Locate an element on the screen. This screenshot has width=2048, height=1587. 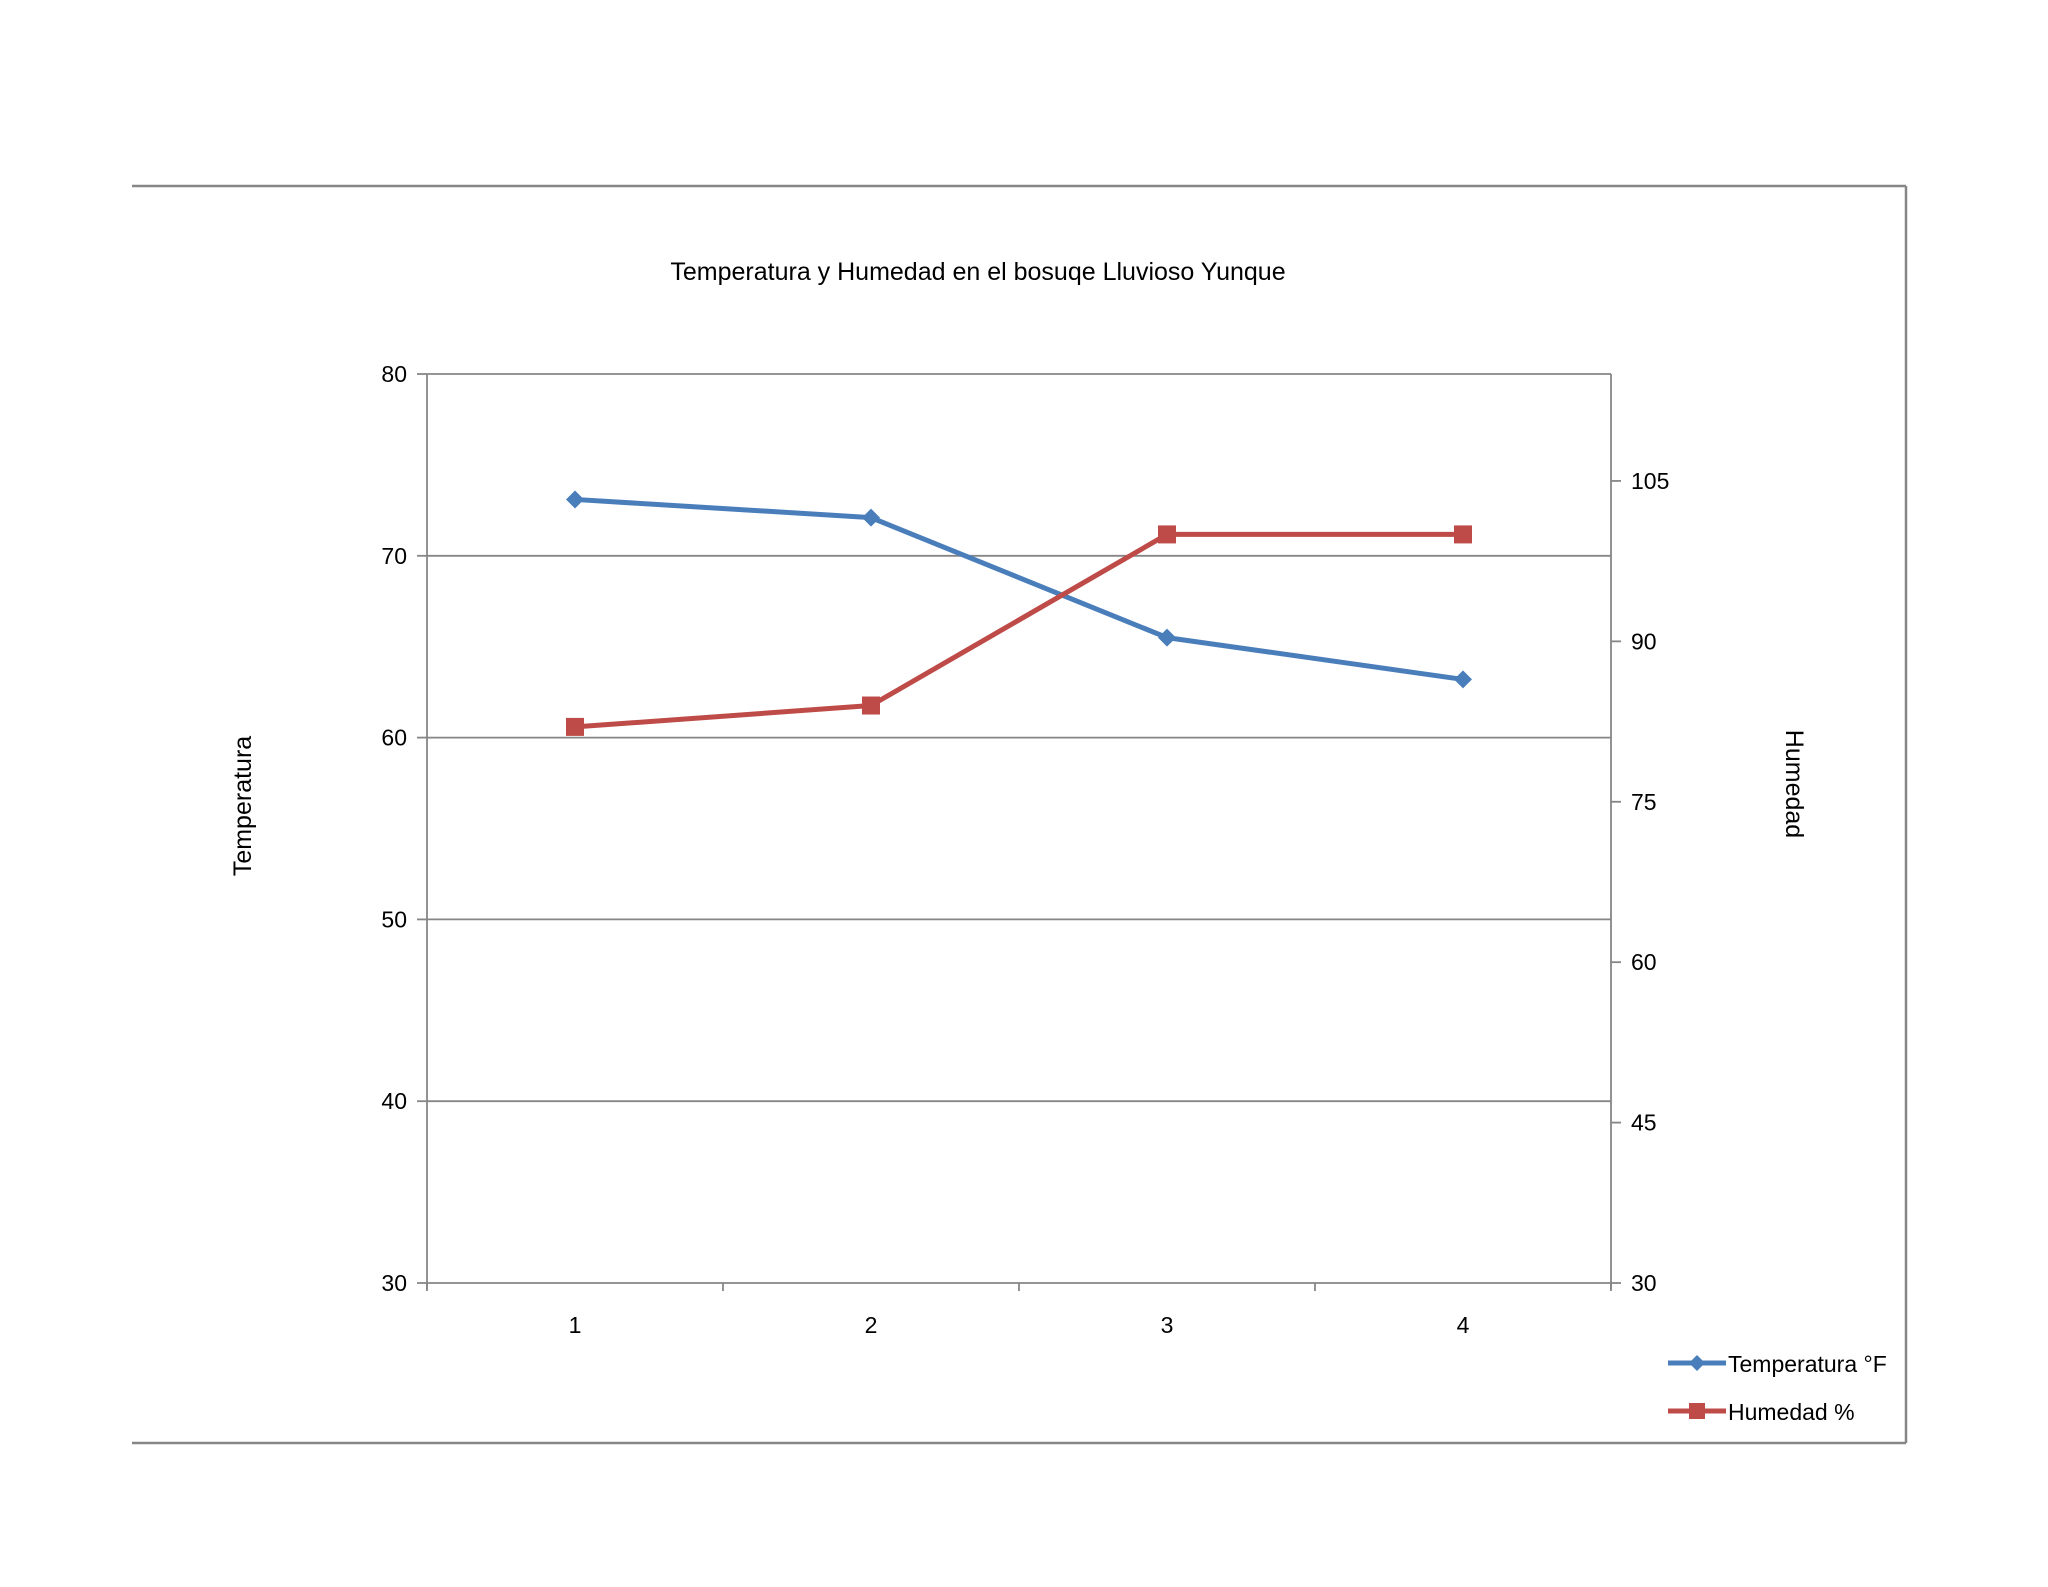
y-left-tick-label: 40 is located at coordinates (394, 1101).